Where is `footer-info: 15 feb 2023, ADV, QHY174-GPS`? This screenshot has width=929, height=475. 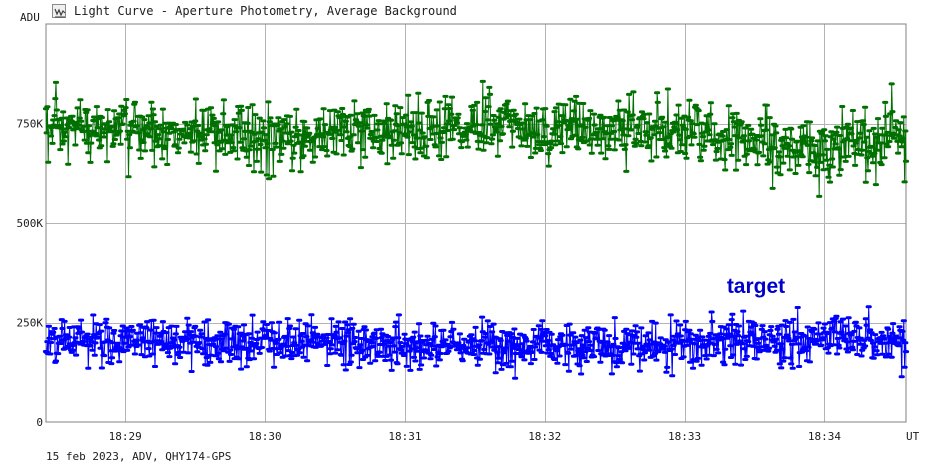
footer-info: 15 feb 2023, ADV, QHY174-GPS is located at coordinates (139, 456).